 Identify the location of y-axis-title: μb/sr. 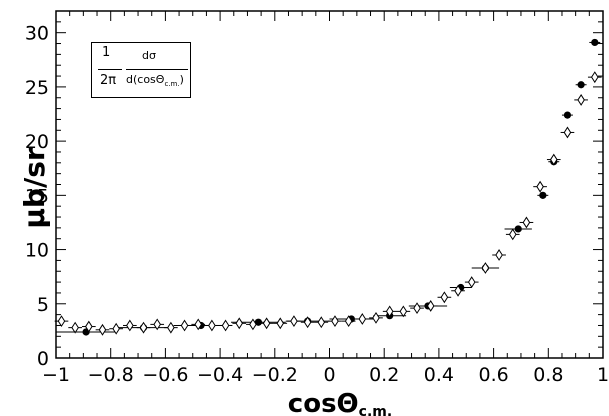
(34, 188).